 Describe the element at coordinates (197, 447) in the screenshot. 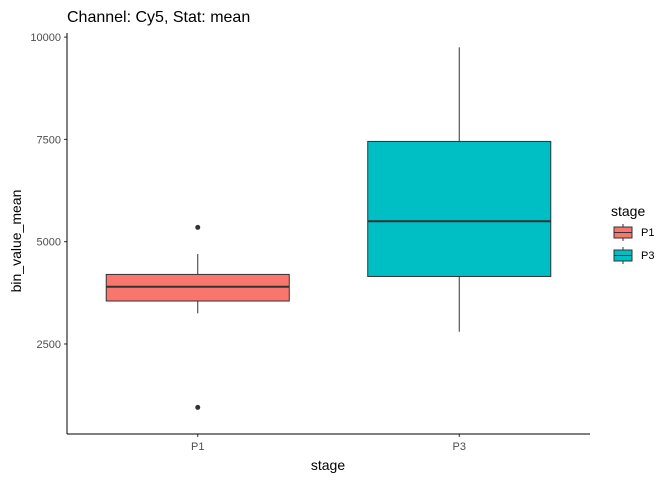

I see `x-tick-label: P1` at that location.